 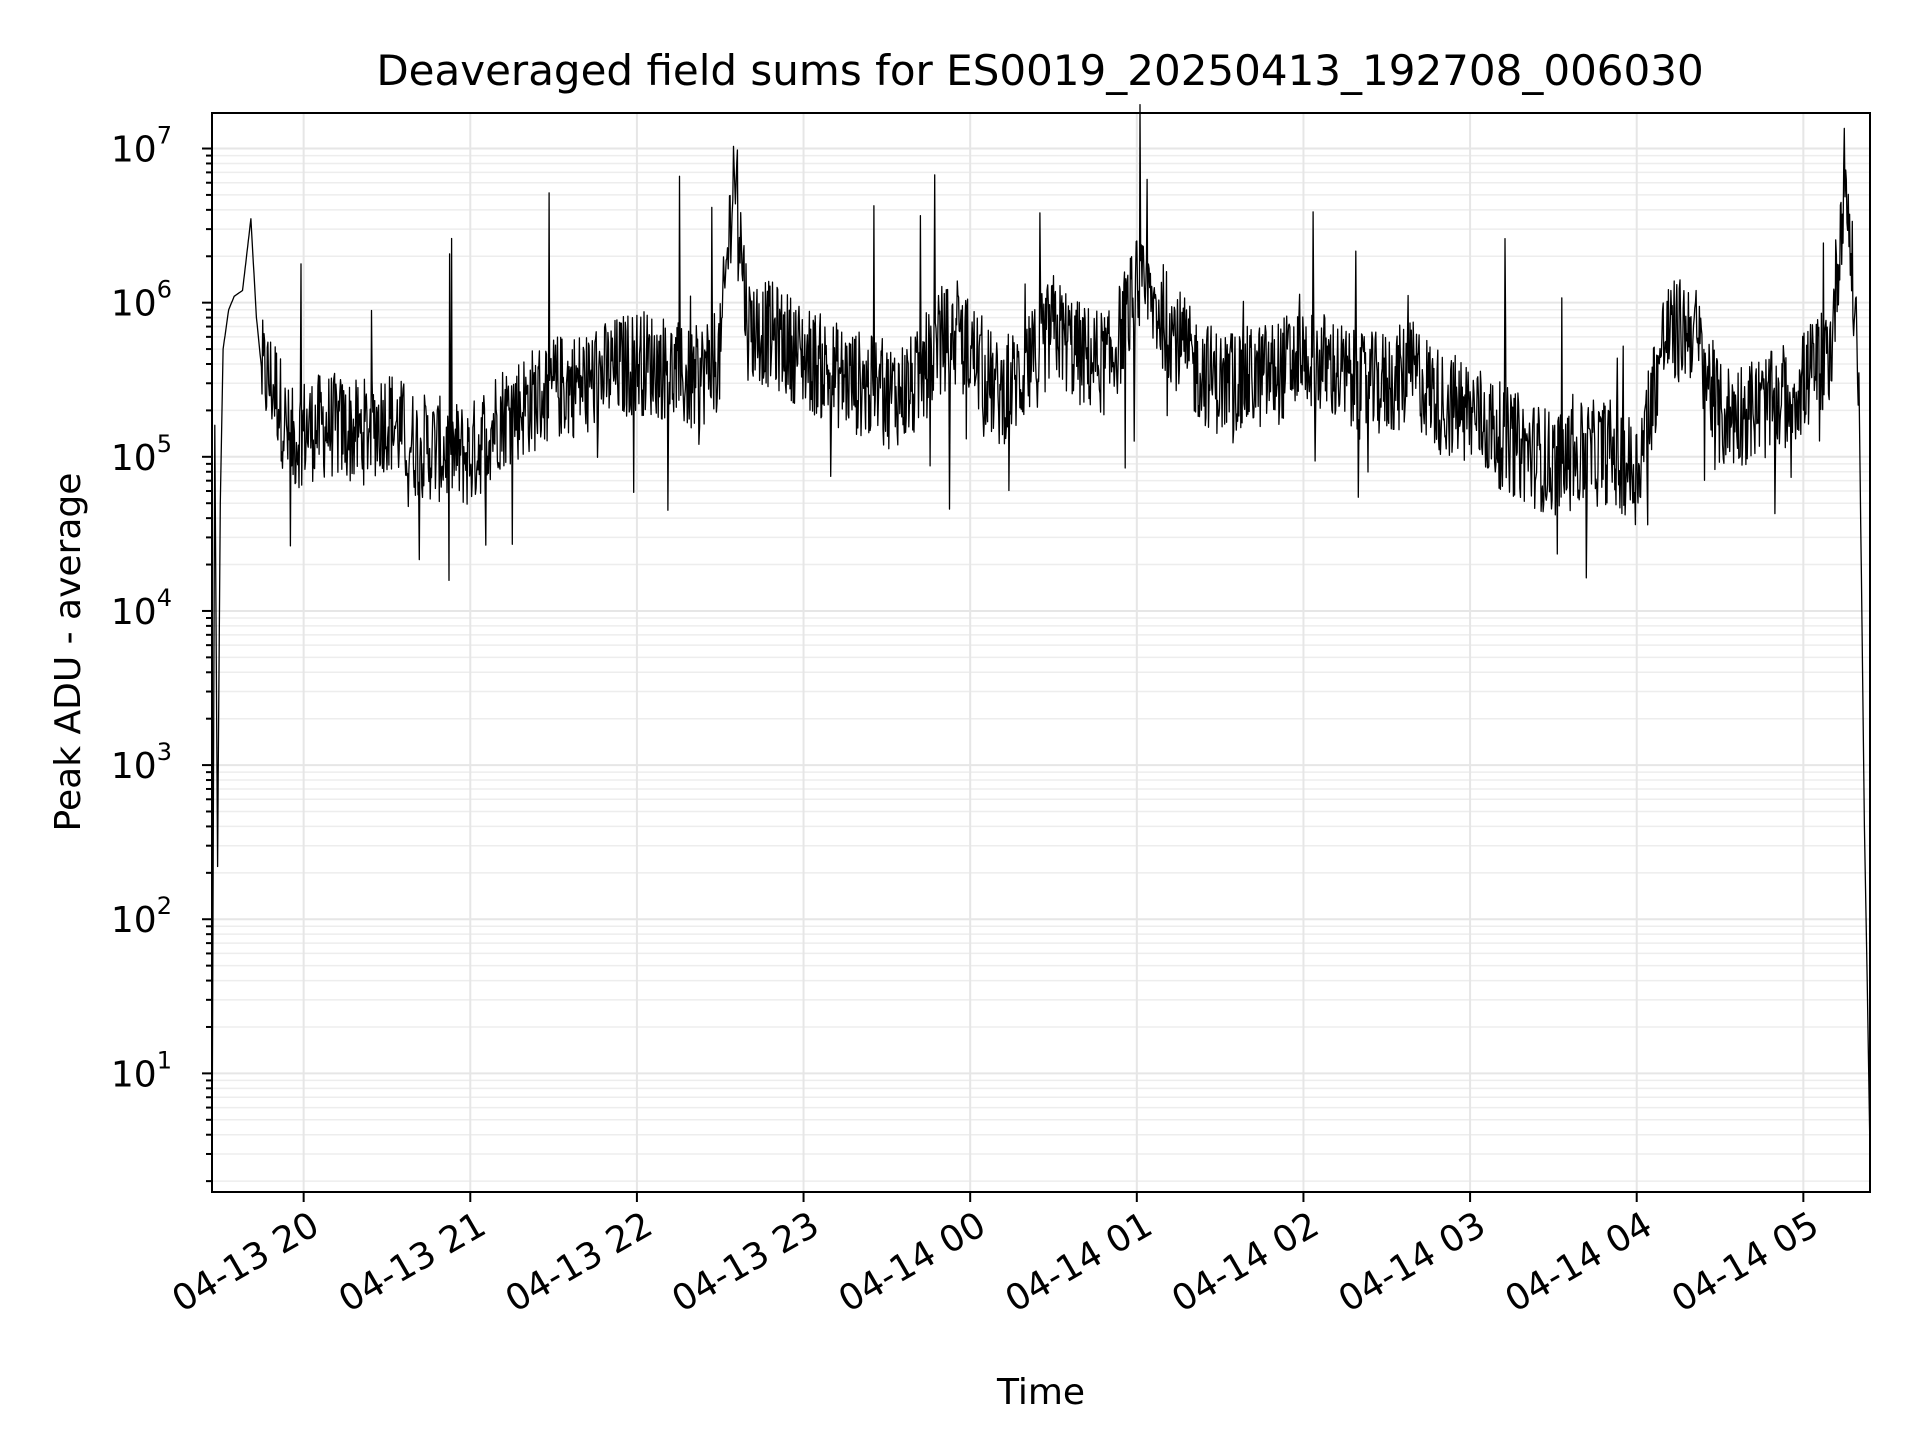 I want to click on y-tick-exponent: 6, so click(x=164, y=290).